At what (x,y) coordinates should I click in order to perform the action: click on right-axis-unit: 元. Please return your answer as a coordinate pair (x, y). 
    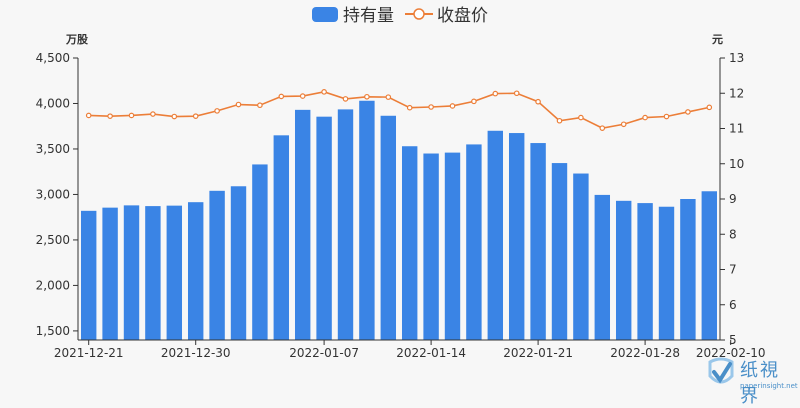
    Looking at the image, I should click on (717, 39).